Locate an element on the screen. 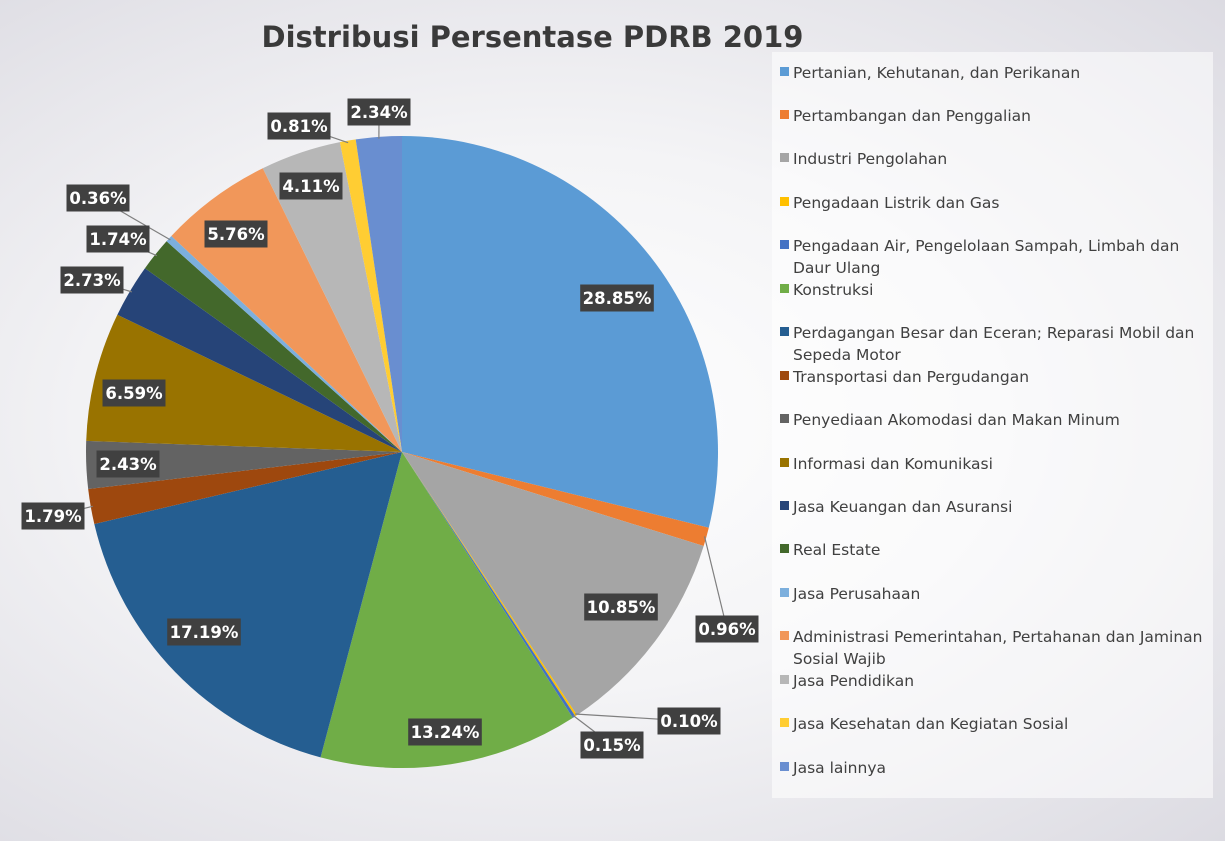  data-label-text: 2.73% is located at coordinates (92, 280).